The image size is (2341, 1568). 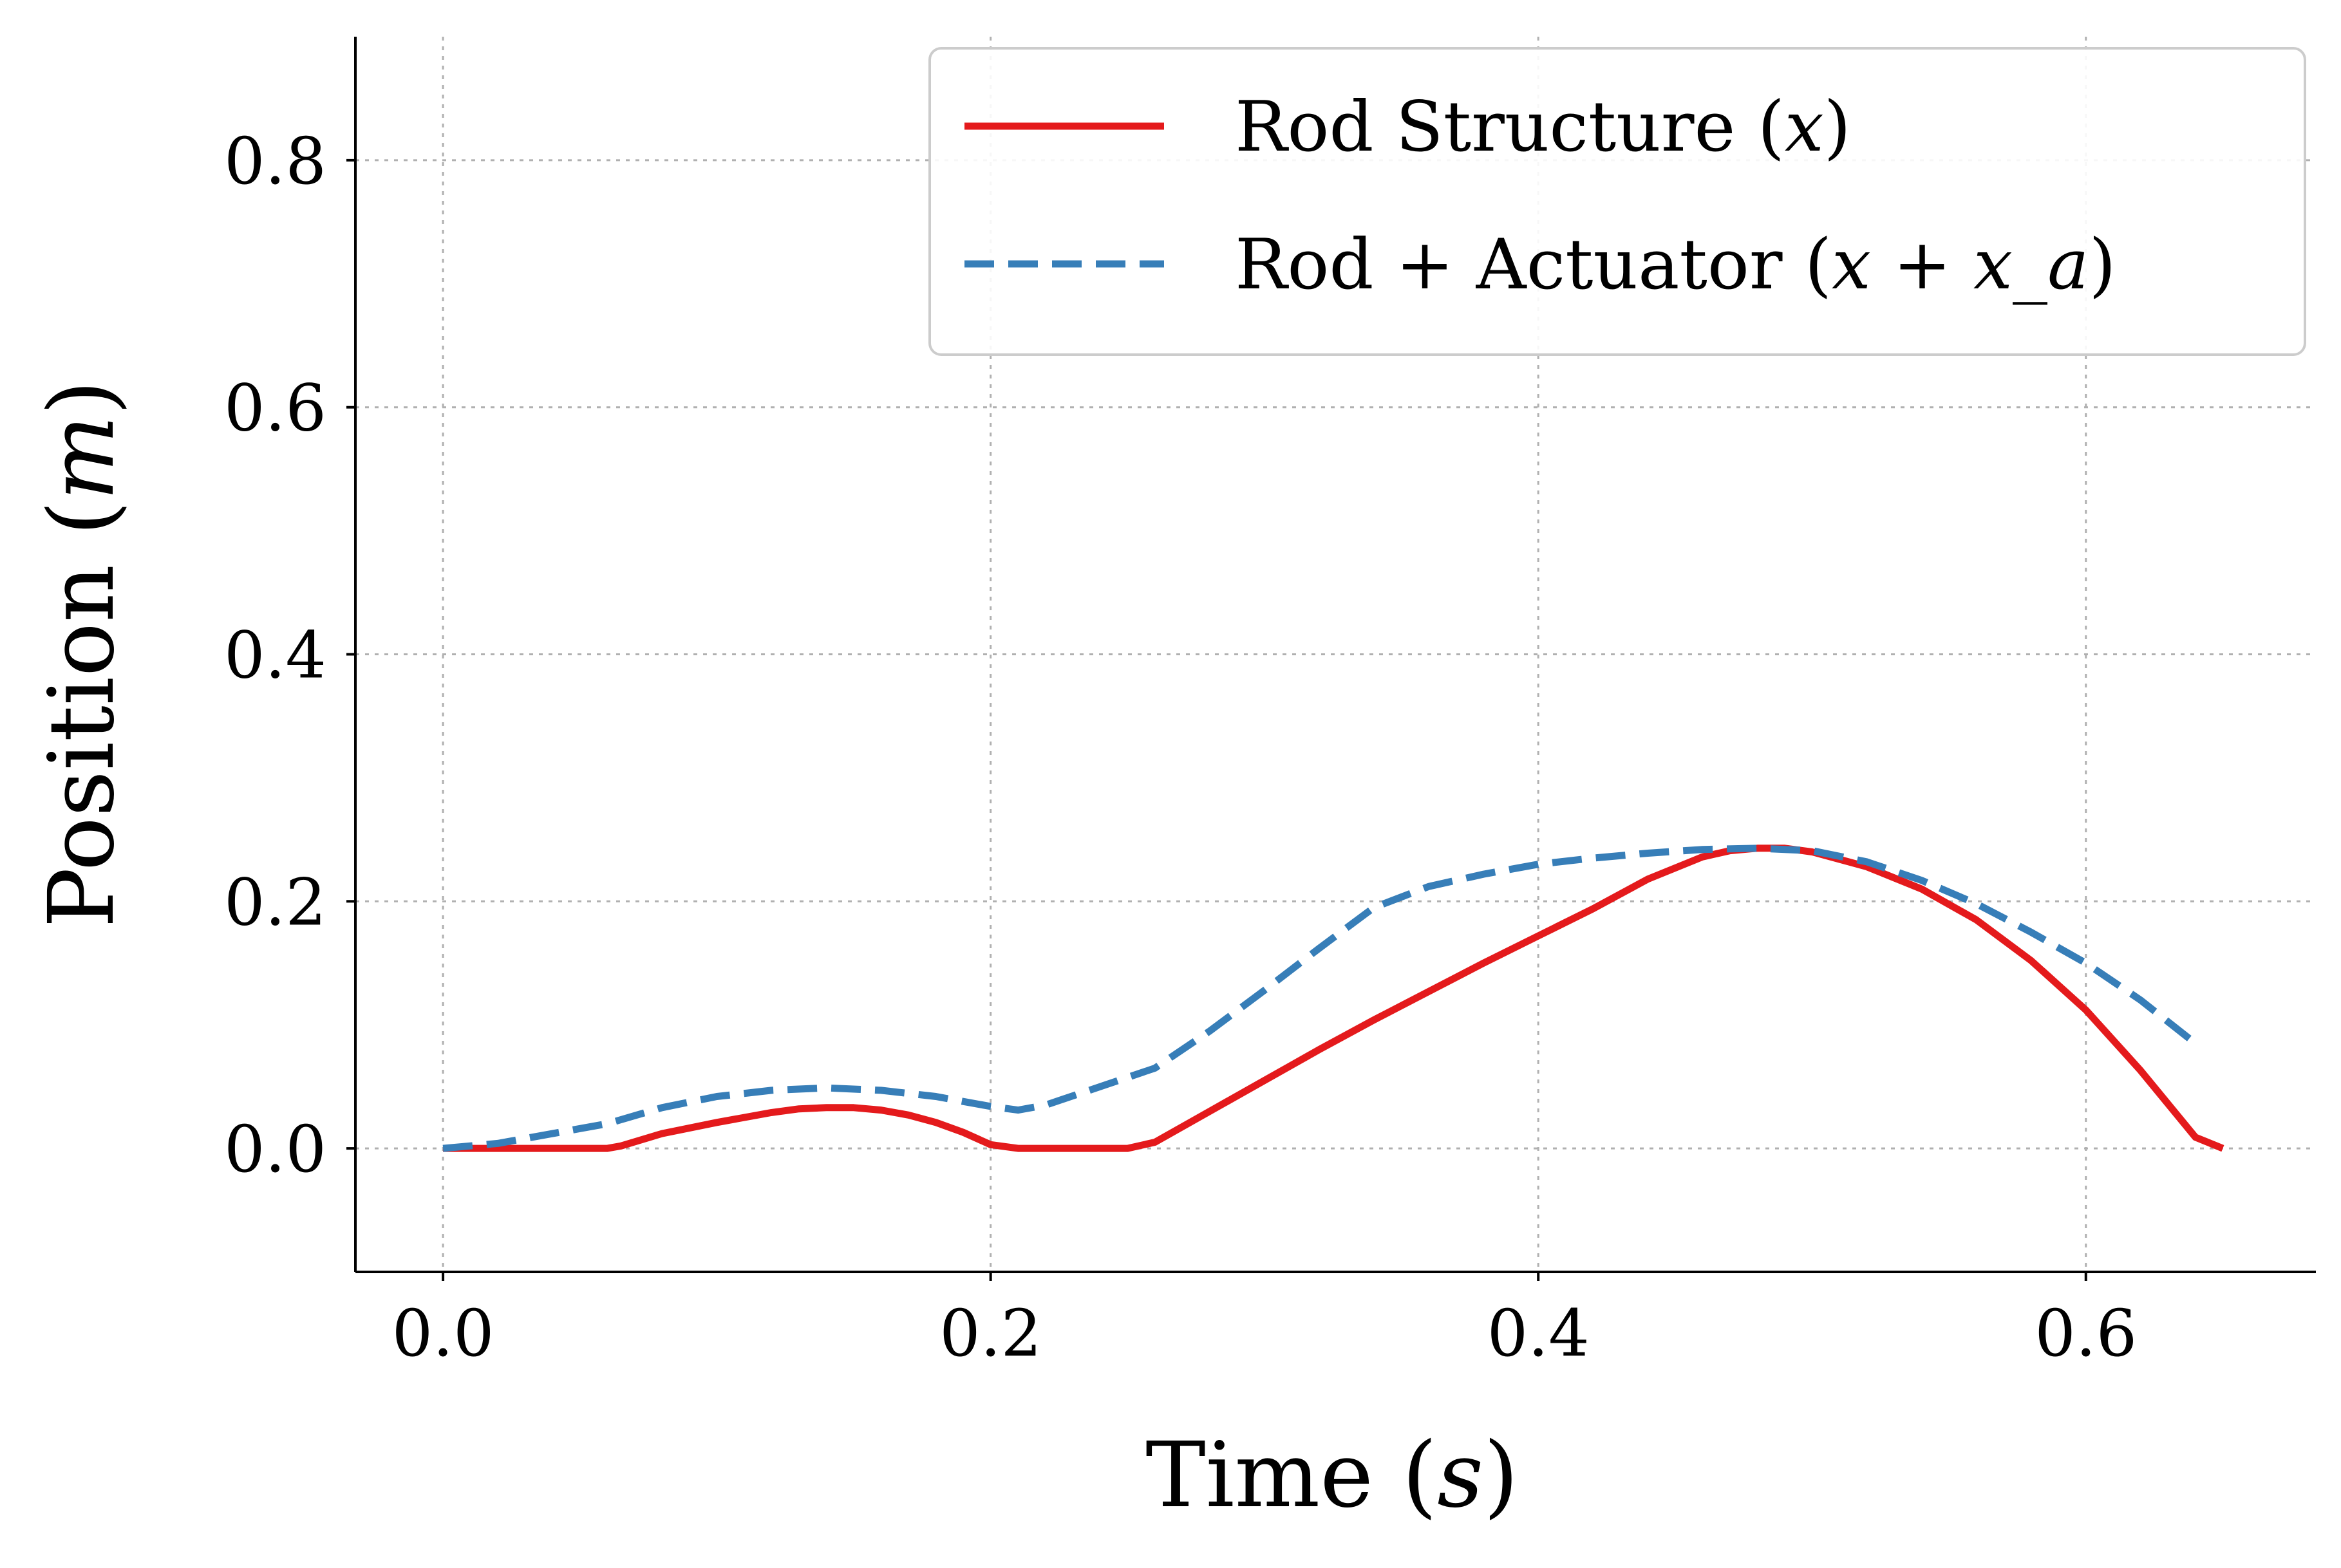 I want to click on x-tick-label: 0.0, so click(x=443, y=1333).